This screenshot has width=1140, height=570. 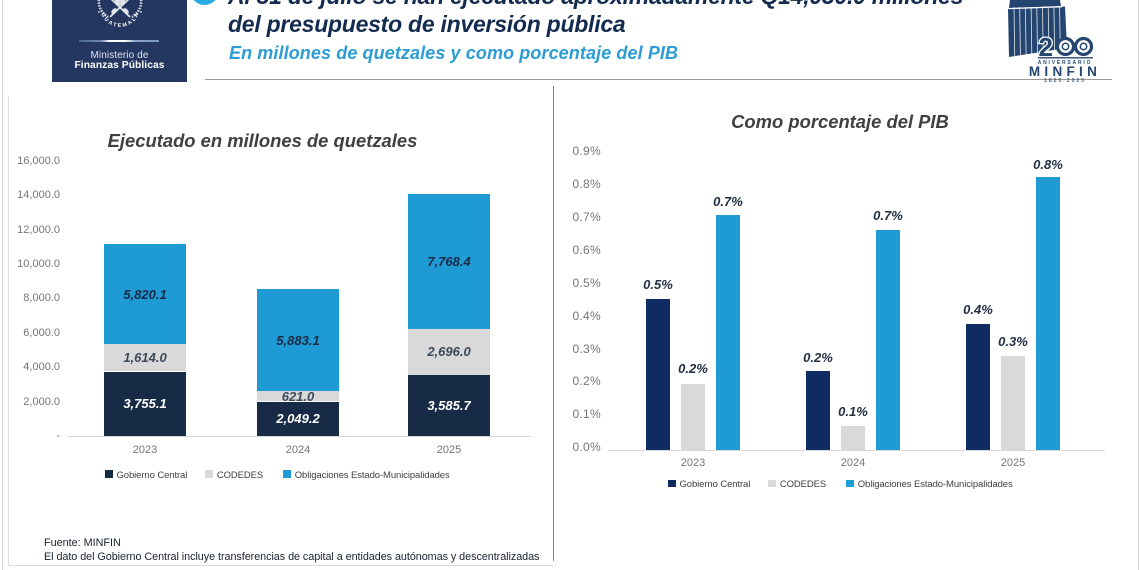 What do you see at coordinates (1046, 47) in the screenshot?
I see `svg-text: 2` at bounding box center [1046, 47].